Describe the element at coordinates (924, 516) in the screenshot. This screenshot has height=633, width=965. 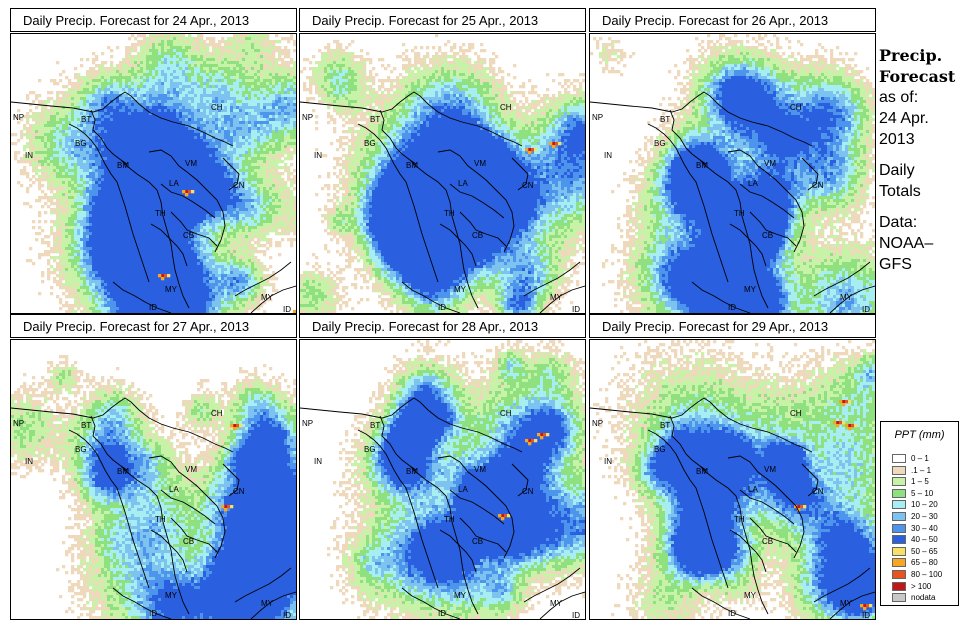
I see `legend-label: 20 – 30` at that location.